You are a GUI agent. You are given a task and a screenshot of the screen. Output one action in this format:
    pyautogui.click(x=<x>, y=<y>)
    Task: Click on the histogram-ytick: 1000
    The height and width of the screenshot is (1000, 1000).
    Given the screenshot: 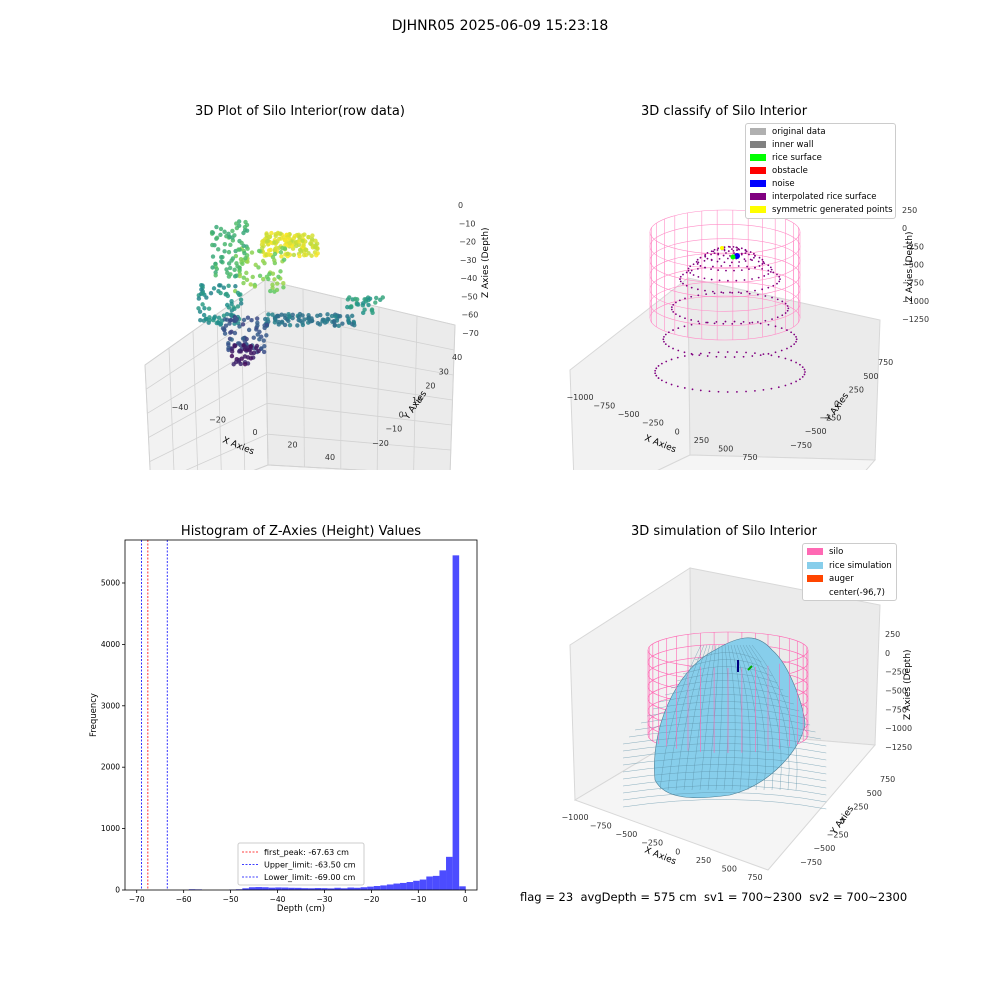 What is the action you would take?
    pyautogui.click(x=110, y=828)
    